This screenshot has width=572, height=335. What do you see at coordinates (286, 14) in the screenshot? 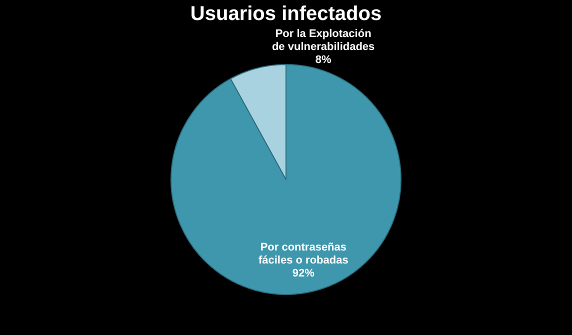
I see `chart-title: Usuarios infectados` at bounding box center [286, 14].